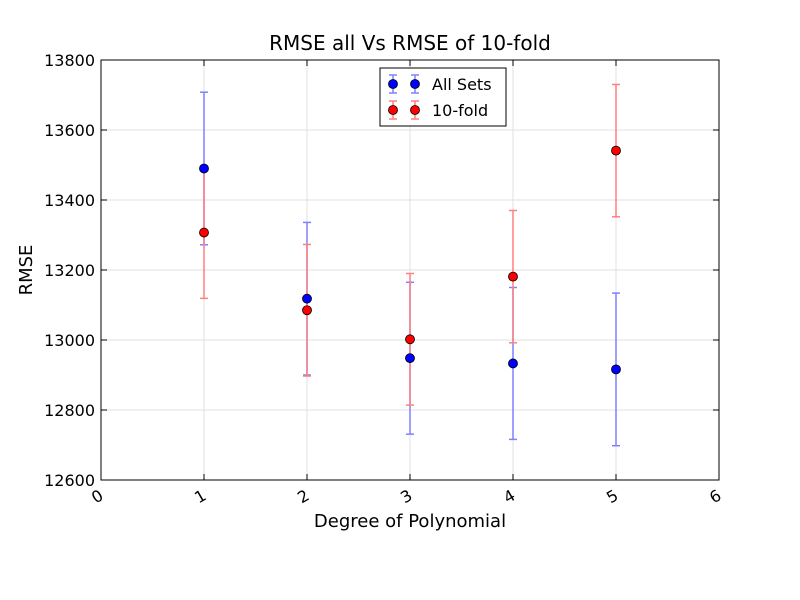 Image resolution: width=800 pixels, height=600 pixels. I want to click on y-tick-label: 13800, so click(69, 60).